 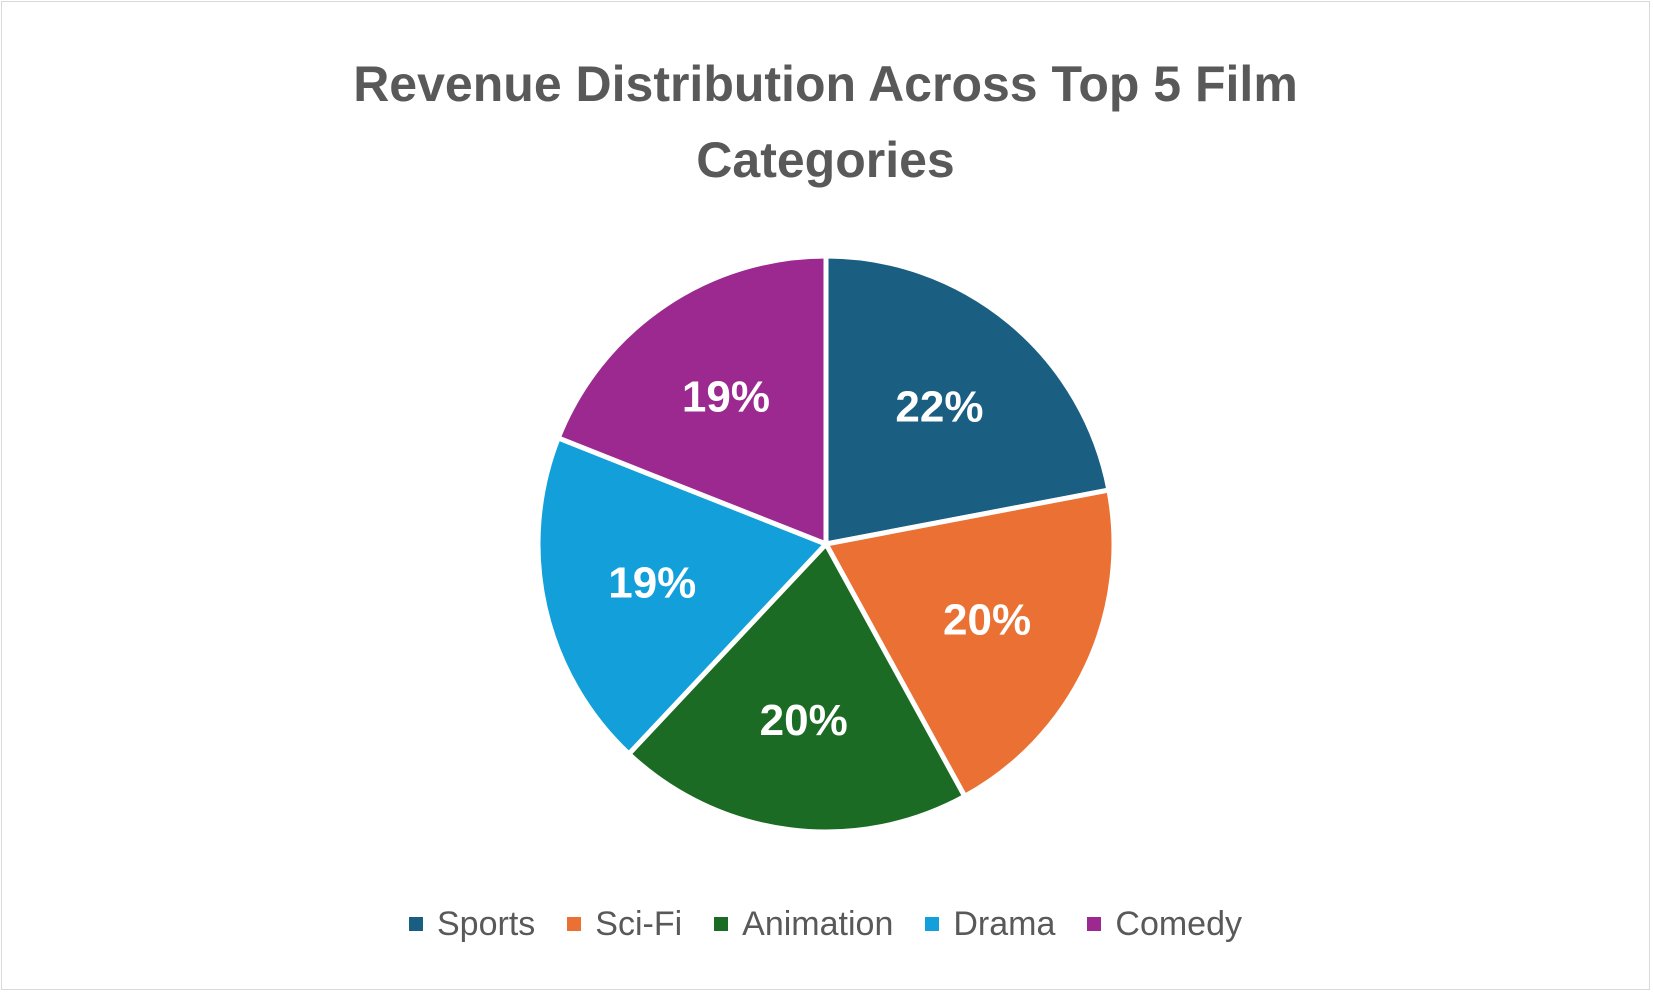 I want to click on legend-item-sci-fi: Sci-Fi, so click(x=624, y=924).